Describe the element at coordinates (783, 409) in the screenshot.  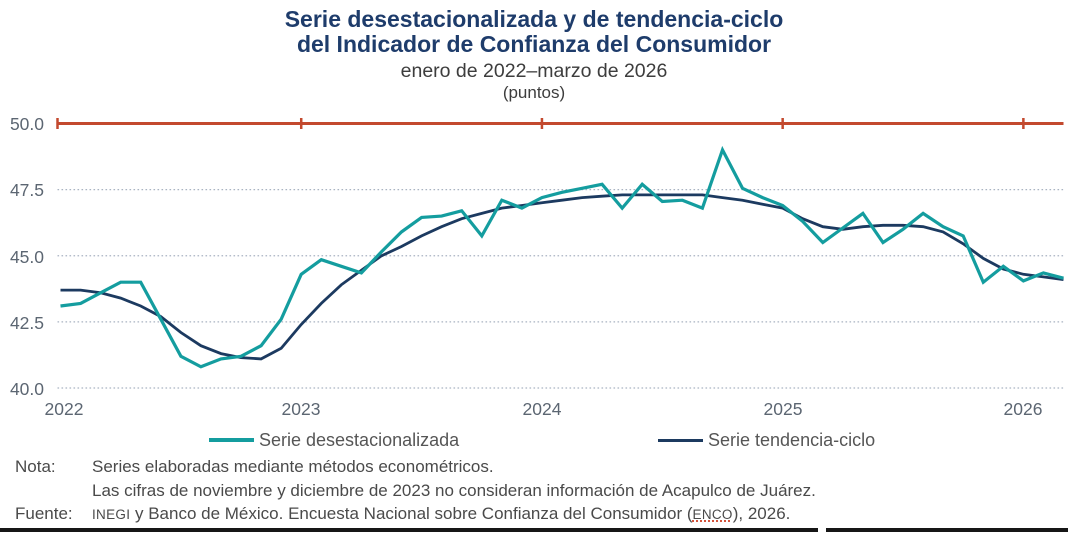
I see `x-axis-tick-label: 2025` at that location.